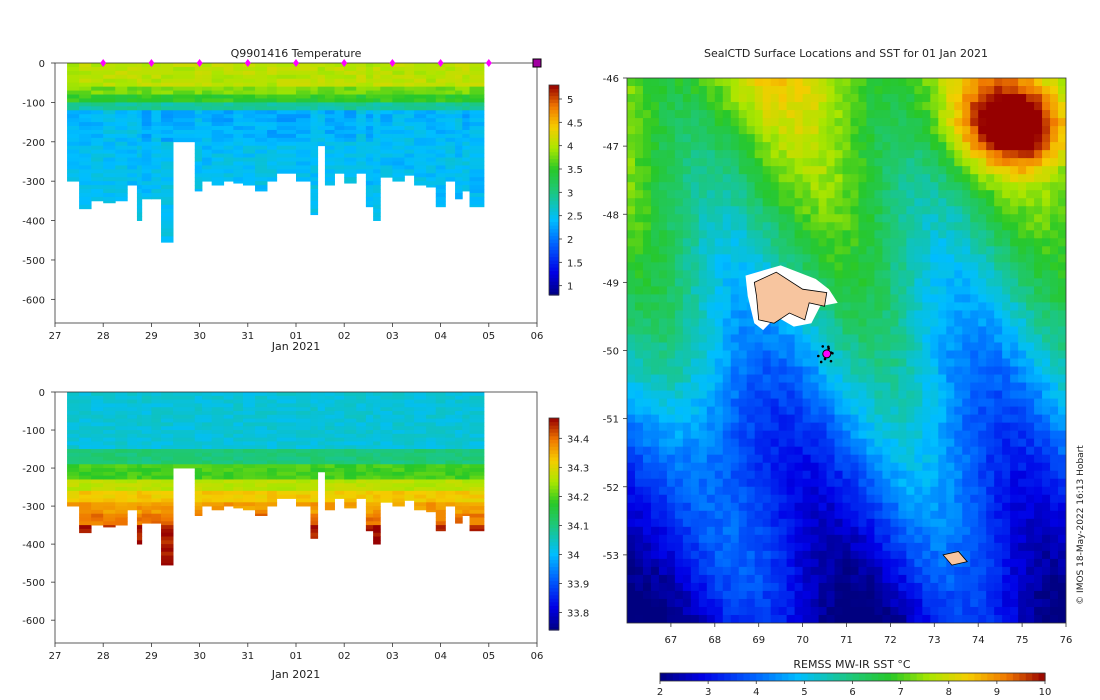 This screenshot has width=1100, height=700. What do you see at coordinates (276, 153) in the screenshot?
I see `temperature-plot` at bounding box center [276, 153].